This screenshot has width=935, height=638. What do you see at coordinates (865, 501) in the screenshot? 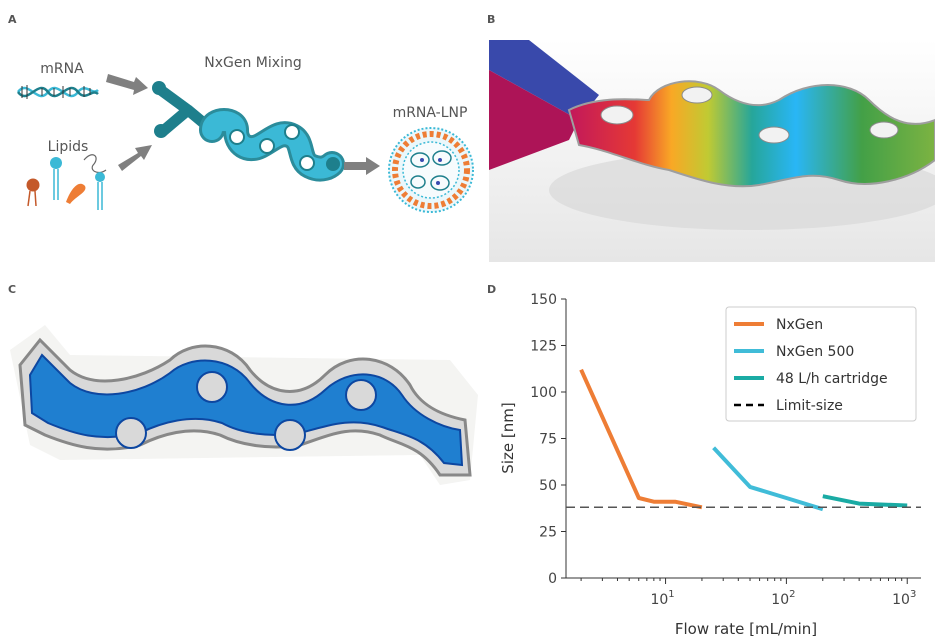
I see `series-48-l-h-cartridge` at bounding box center [865, 501].